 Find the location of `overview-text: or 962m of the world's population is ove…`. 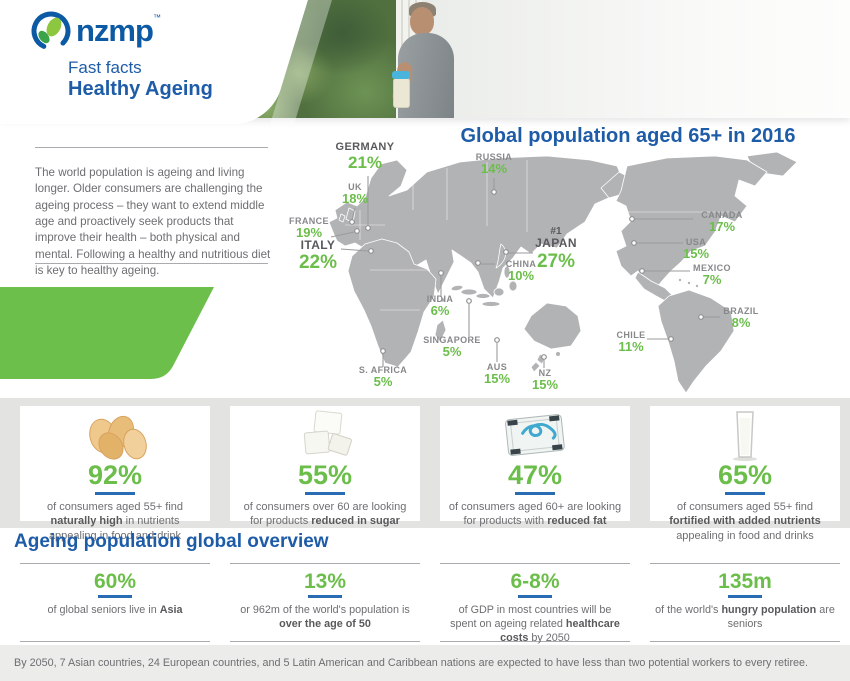

overview-text: or 962m of the world's population is ove… is located at coordinates (325, 617).